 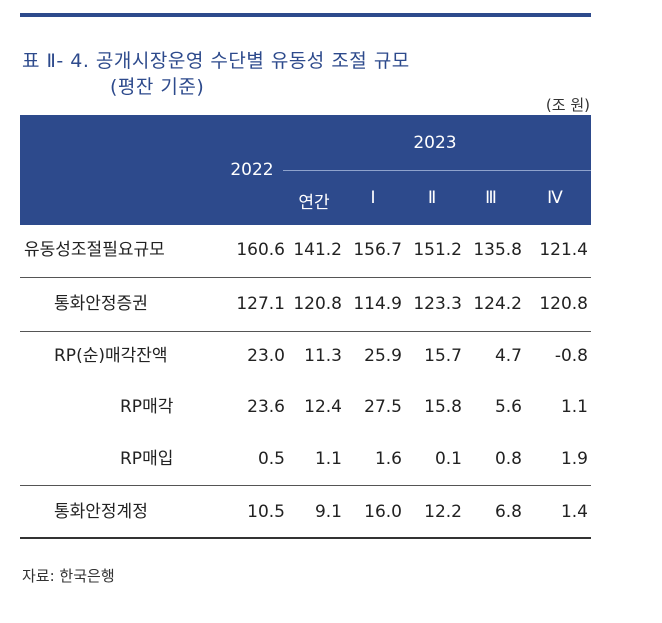 I want to click on cell-annual: 12.4, so click(x=323, y=407).